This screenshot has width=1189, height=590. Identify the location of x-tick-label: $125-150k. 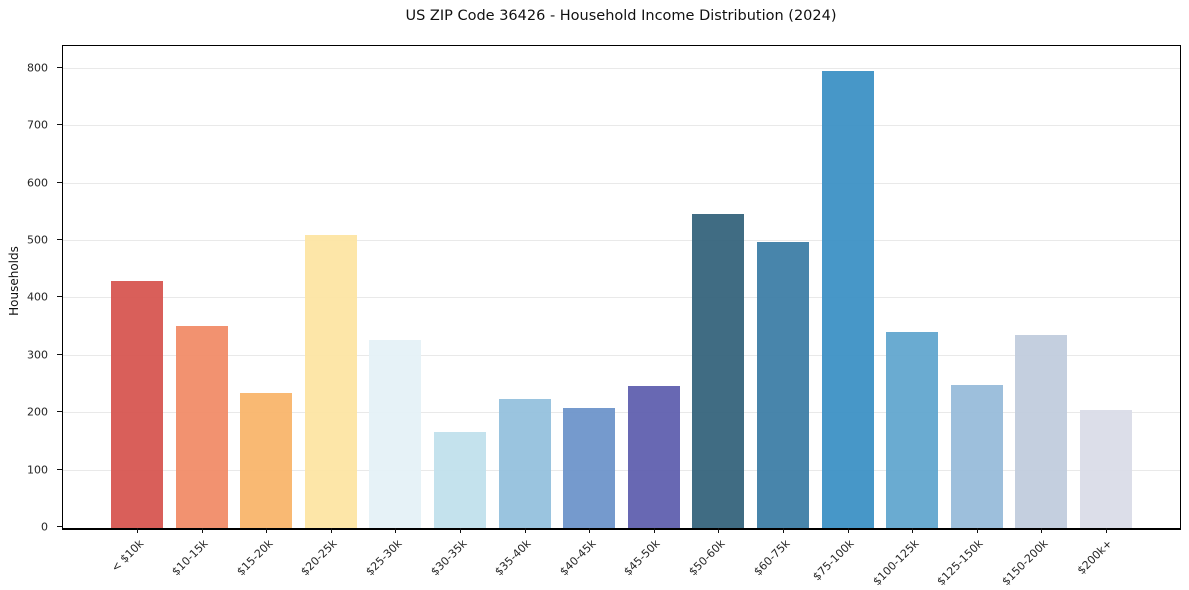
(960, 563).